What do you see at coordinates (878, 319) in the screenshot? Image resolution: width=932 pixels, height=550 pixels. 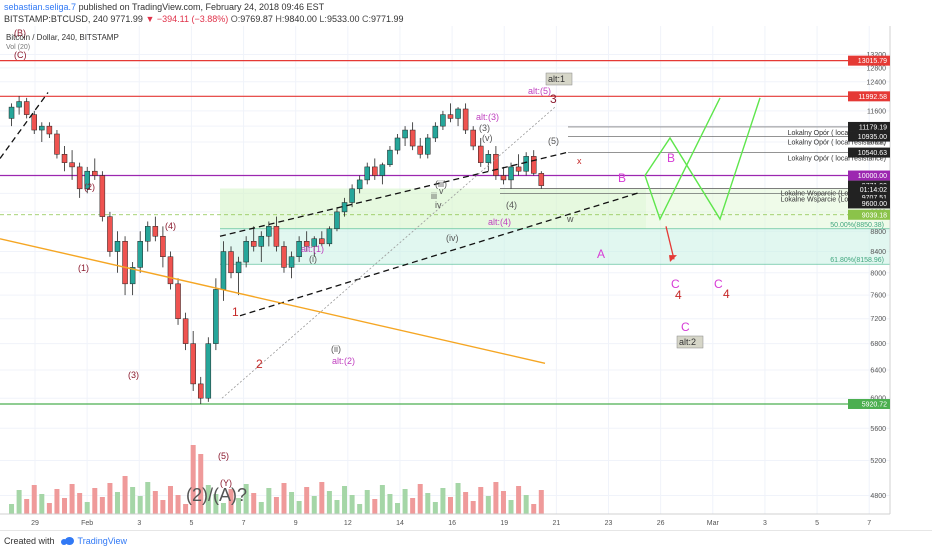 I see `y-tick-label: 7200` at bounding box center [878, 319].